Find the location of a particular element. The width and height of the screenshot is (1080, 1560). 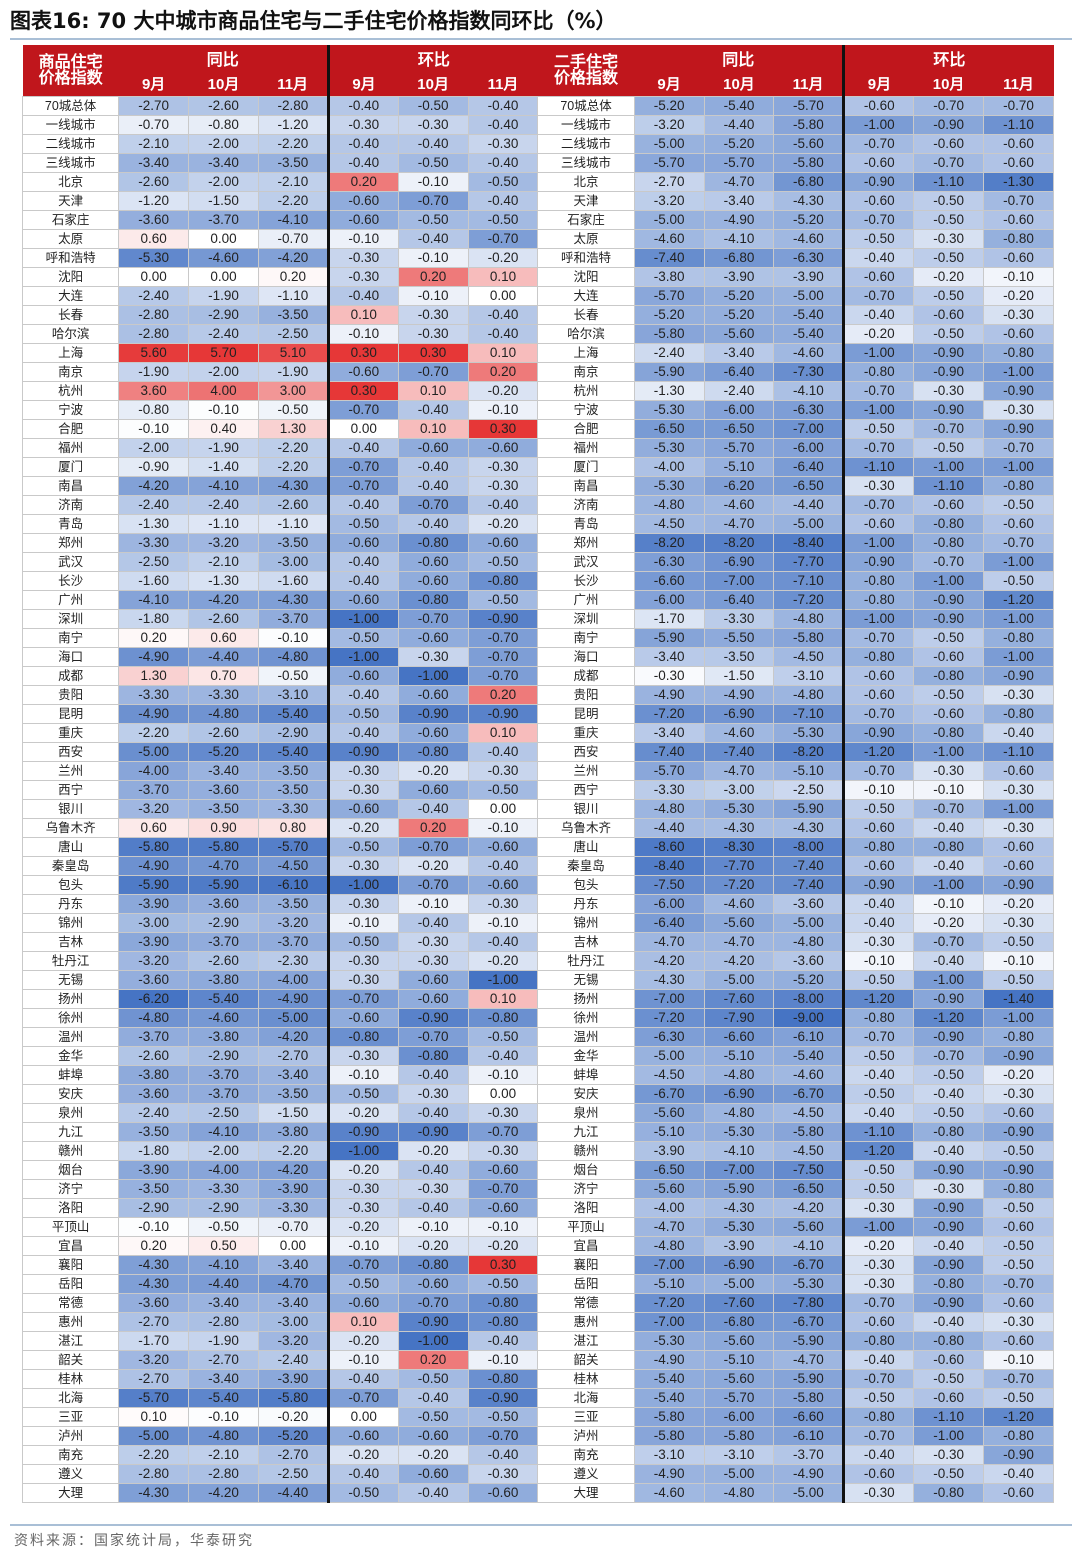

second-yoy-cell: -1.50 is located at coordinates (739, 676).